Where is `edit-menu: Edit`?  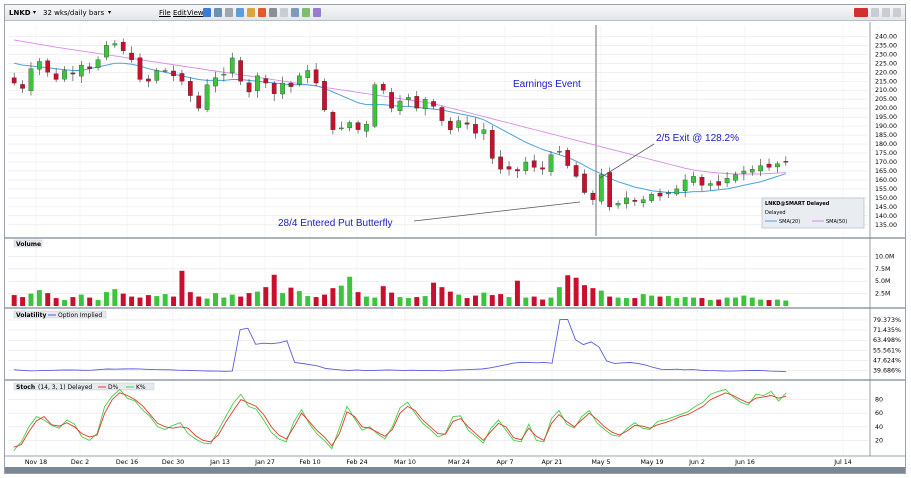 edit-menu: Edit is located at coordinates (180, 13).